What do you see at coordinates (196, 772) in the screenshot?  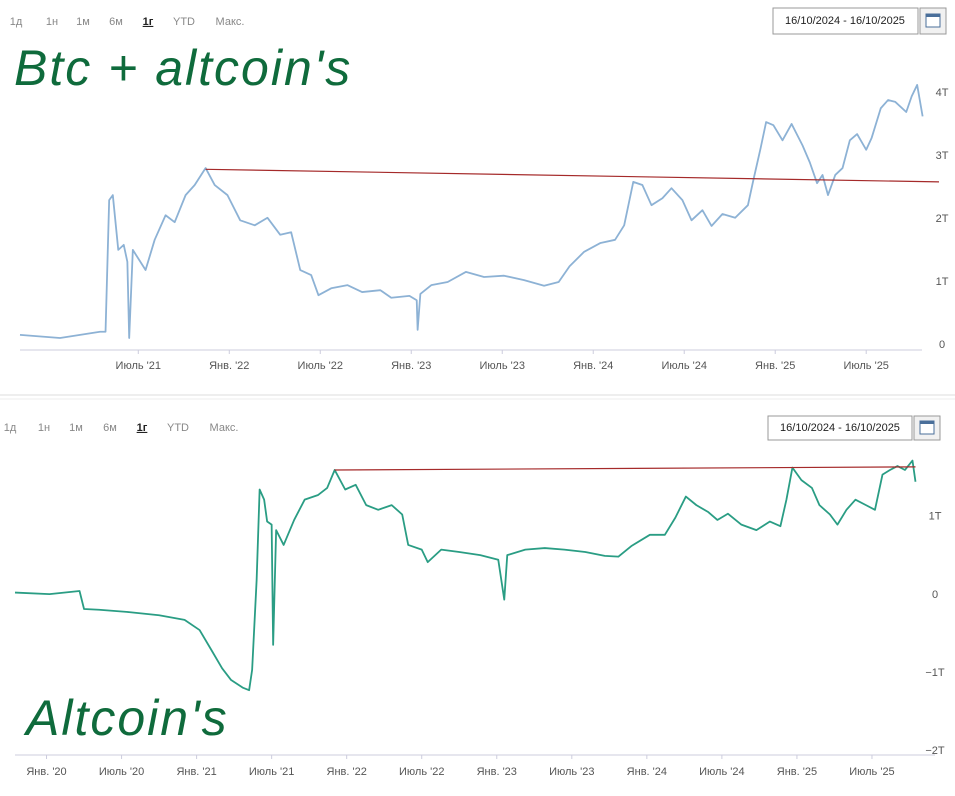 I see `x-tick-label: Янв. '21` at bounding box center [196, 772].